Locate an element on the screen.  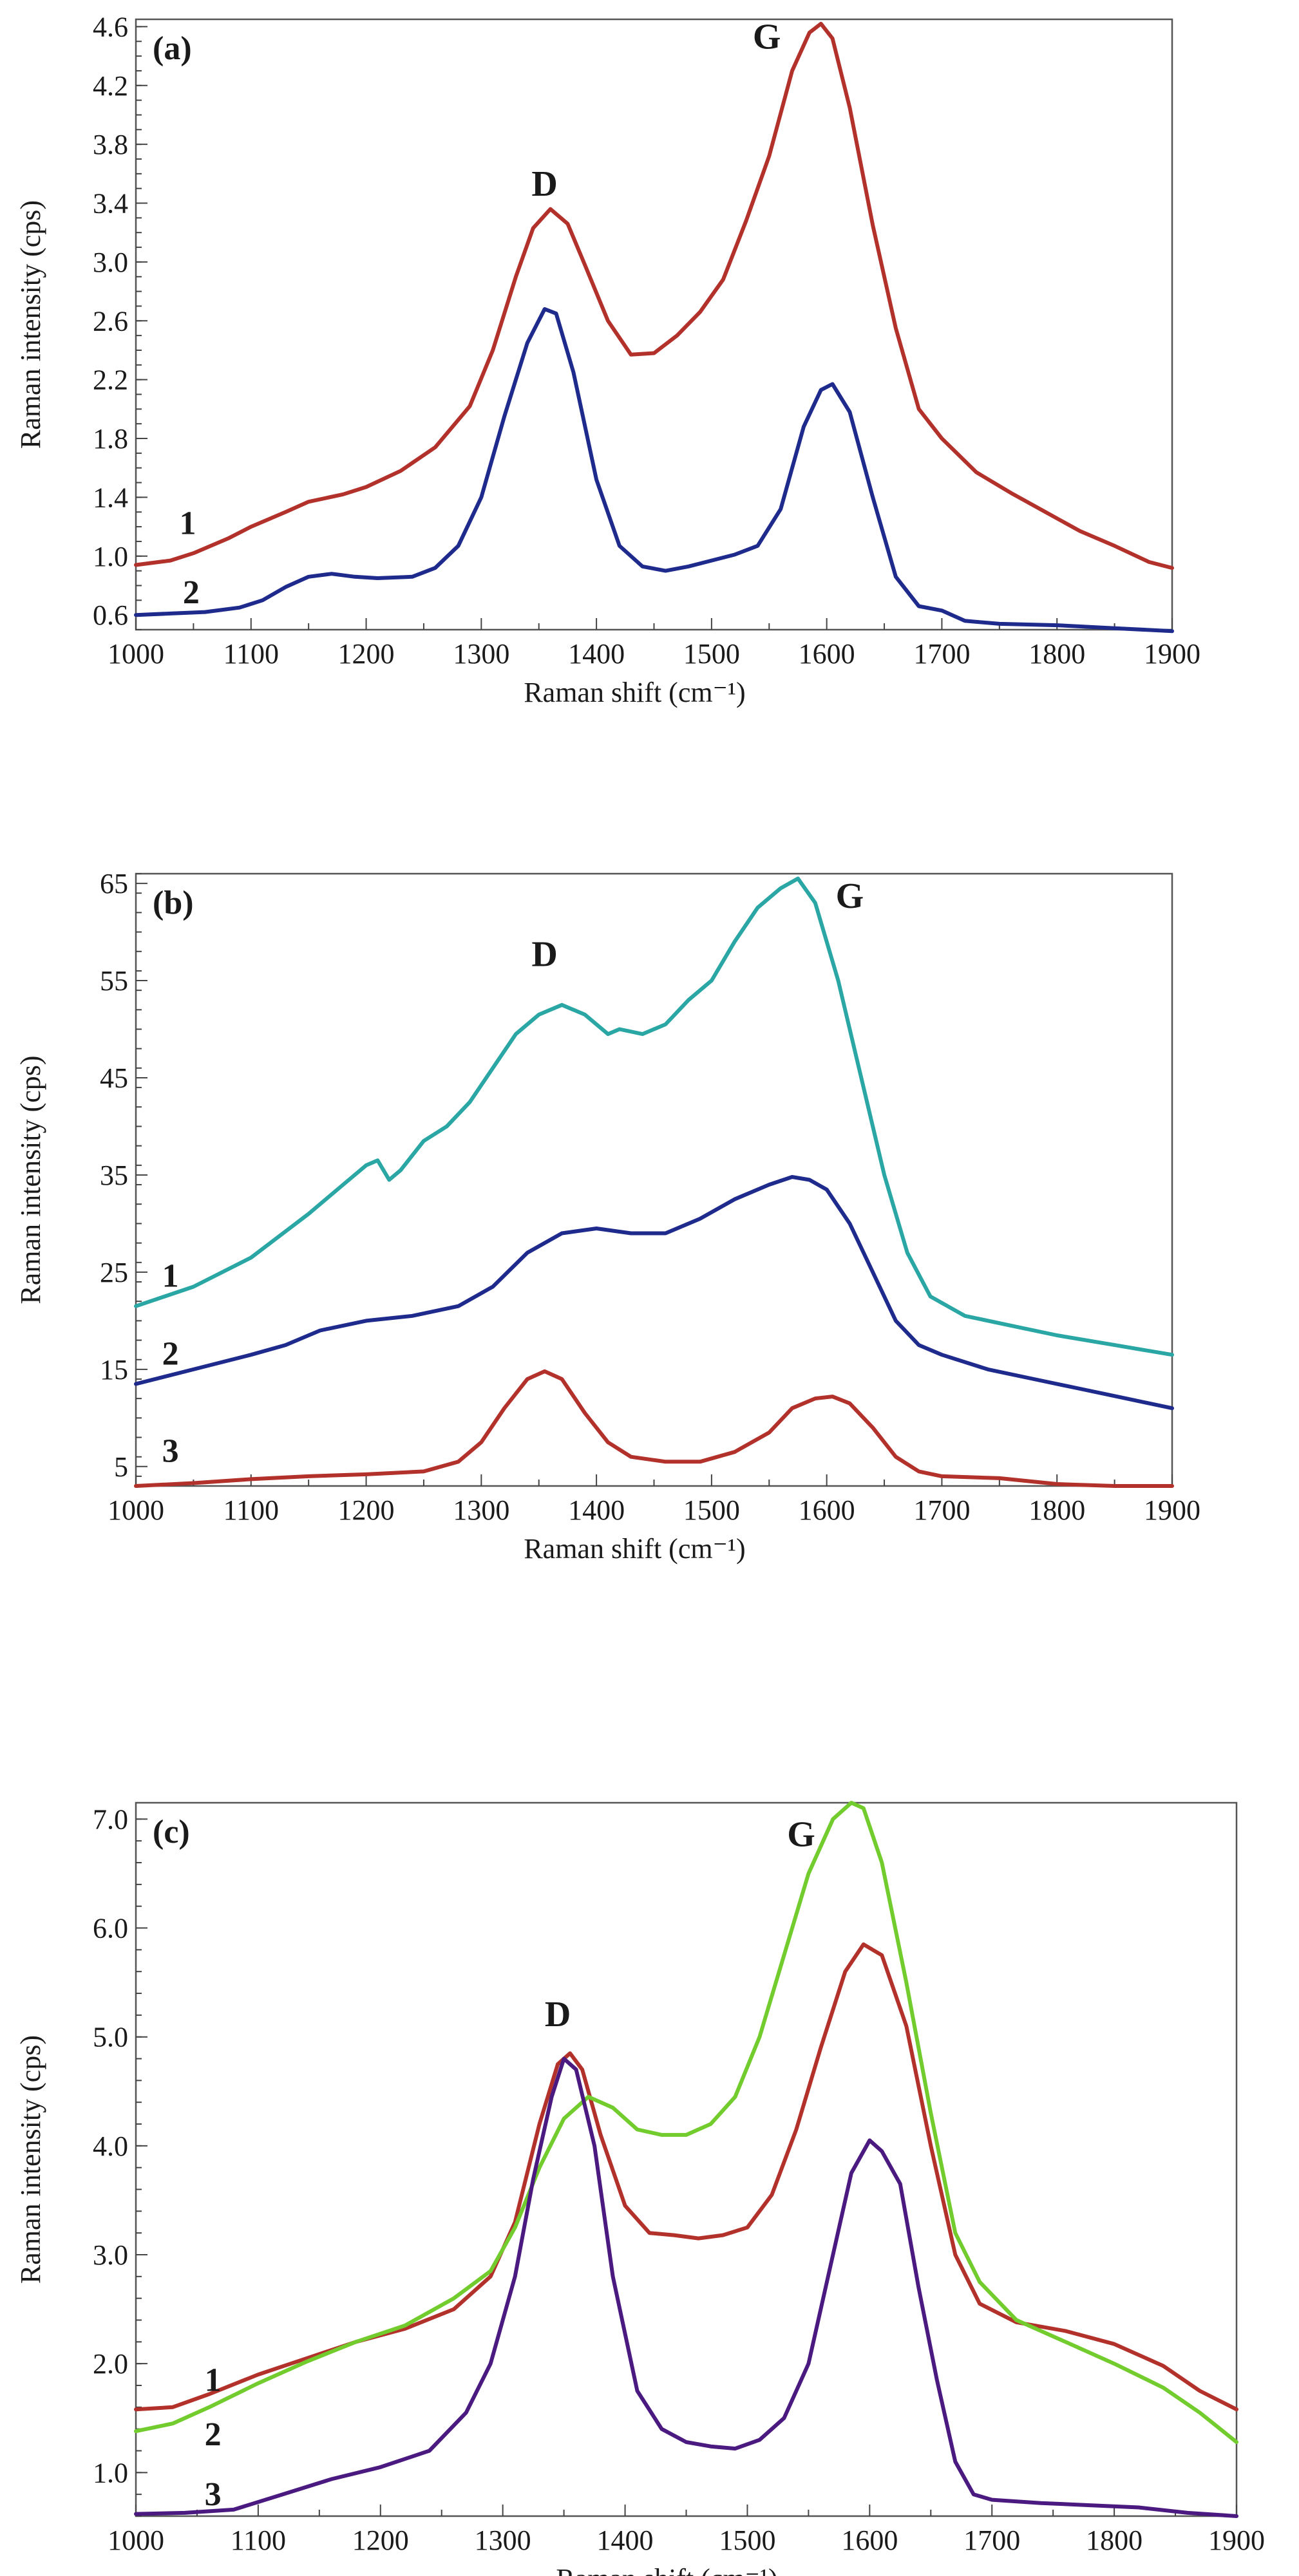
y-tick-label: 5 is located at coordinates (121, 1467).